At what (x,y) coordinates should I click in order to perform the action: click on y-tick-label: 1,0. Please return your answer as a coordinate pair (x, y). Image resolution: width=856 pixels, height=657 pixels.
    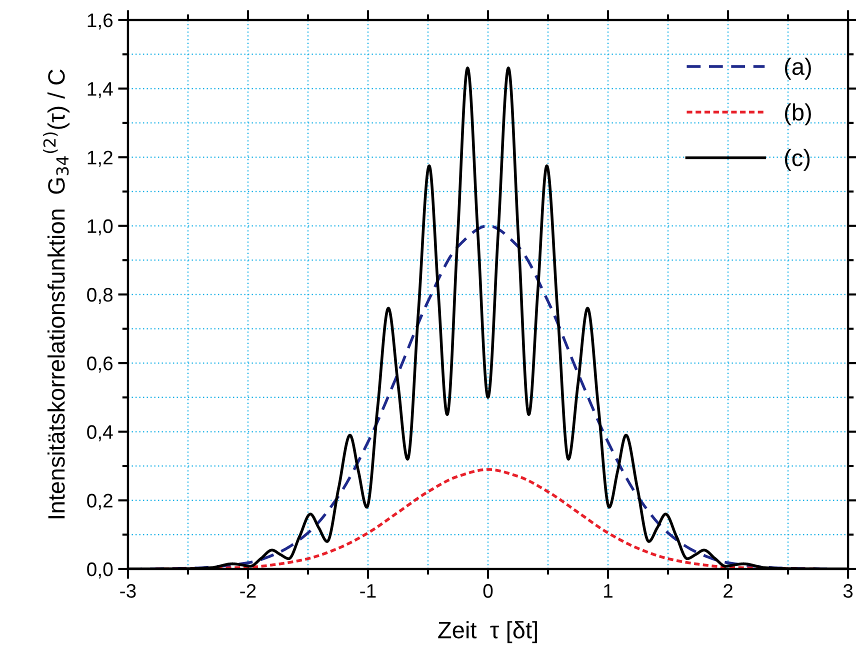
    Looking at the image, I should click on (100, 227).